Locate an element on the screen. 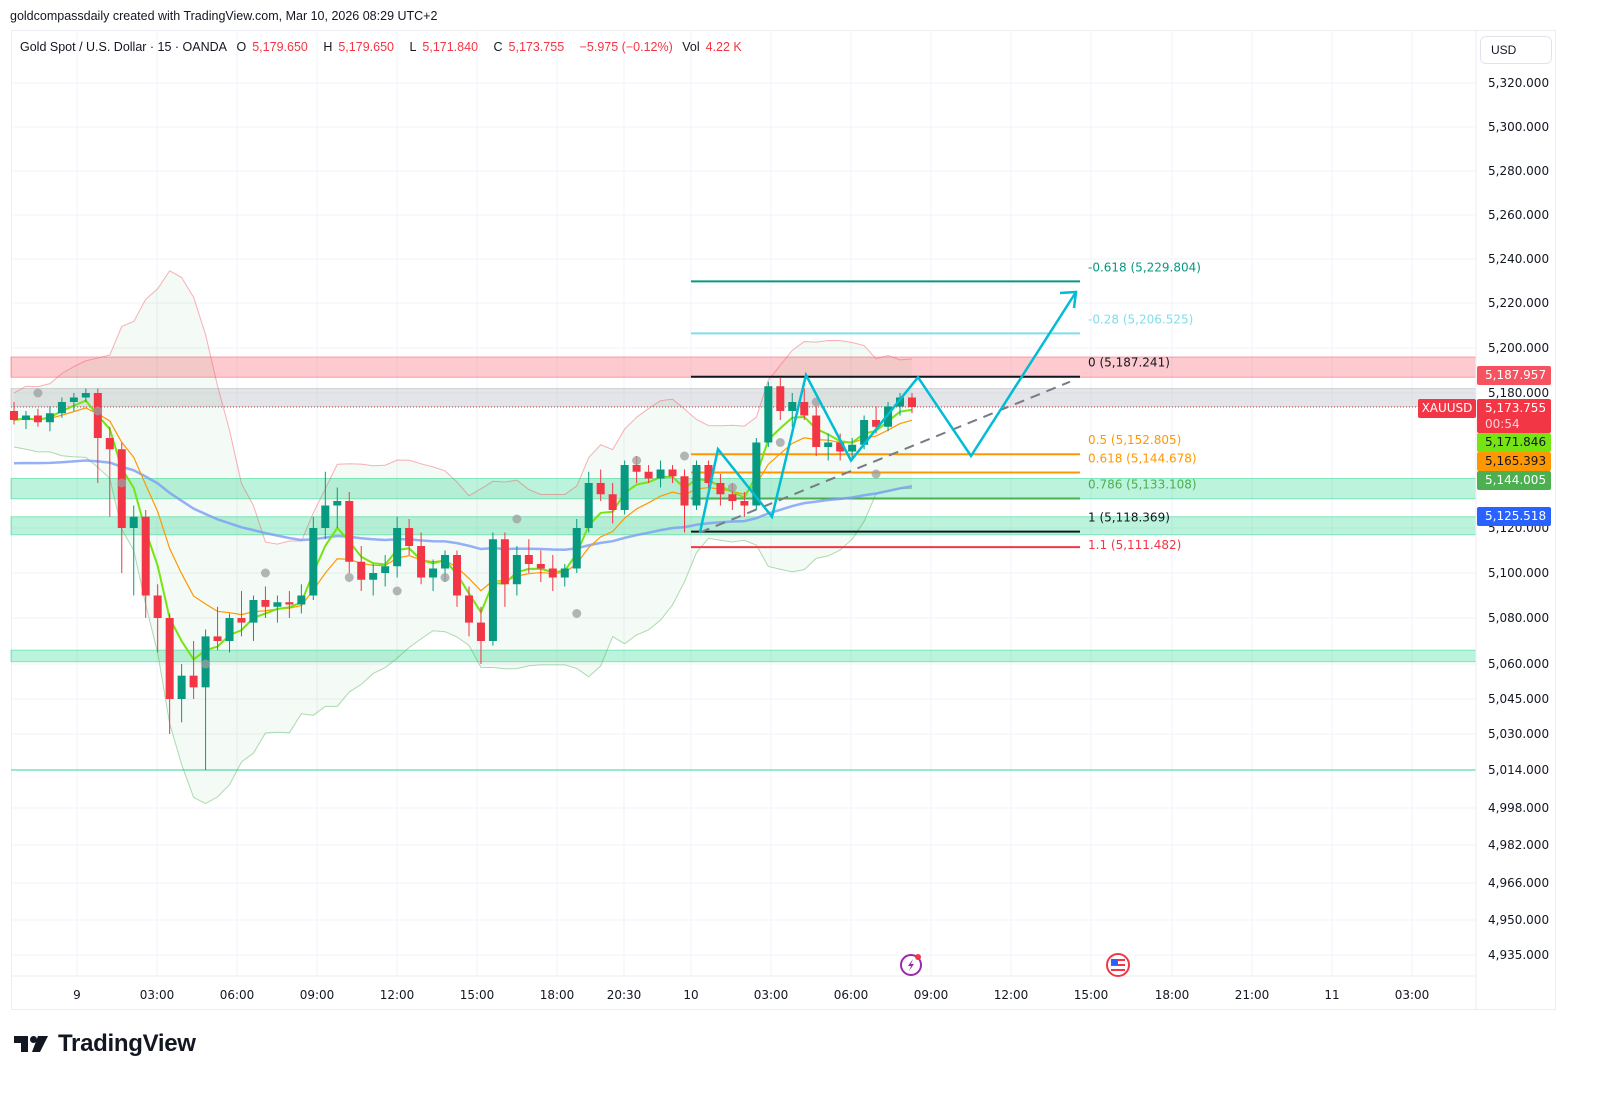  svg-text: 5,220.000 is located at coordinates (1518, 303).